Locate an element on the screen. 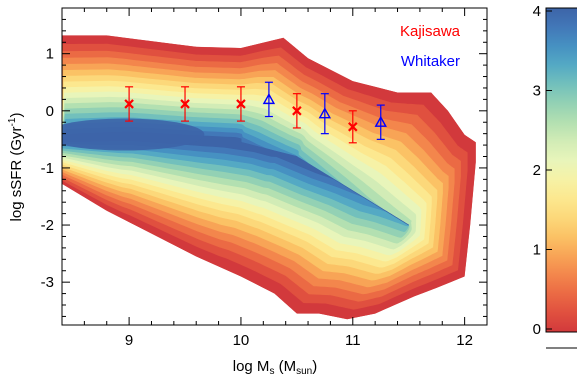  legend-whitaker: Whitaker is located at coordinates (430, 61).